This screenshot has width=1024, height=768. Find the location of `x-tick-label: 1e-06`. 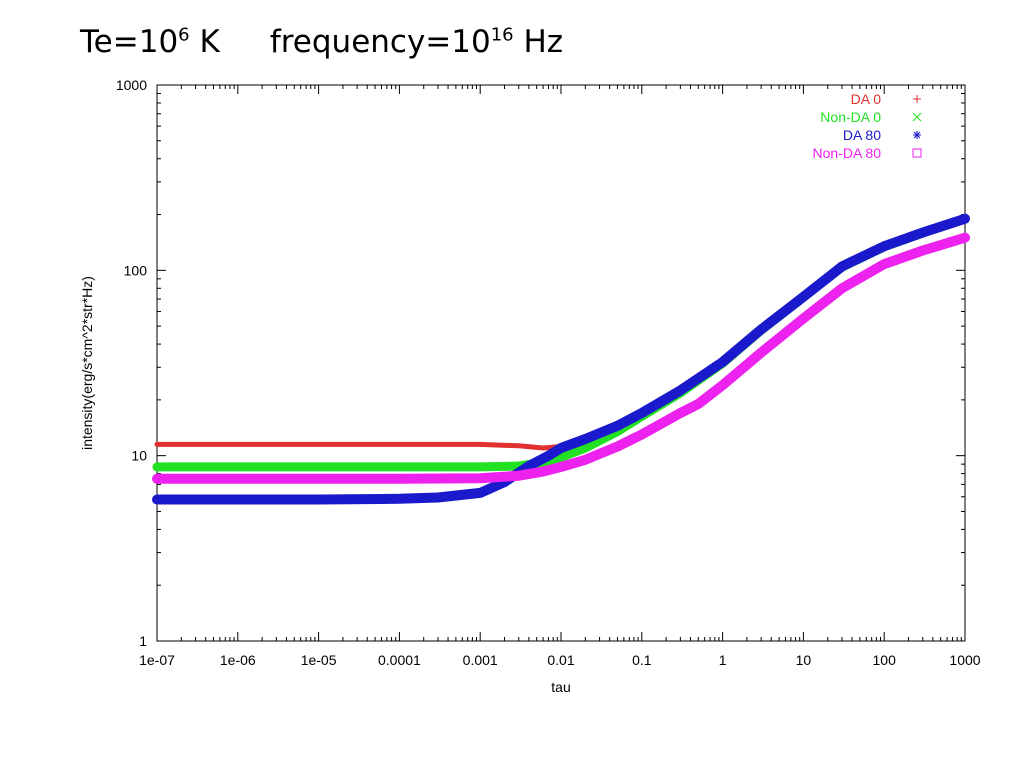

x-tick-label: 1e-06 is located at coordinates (238, 660).